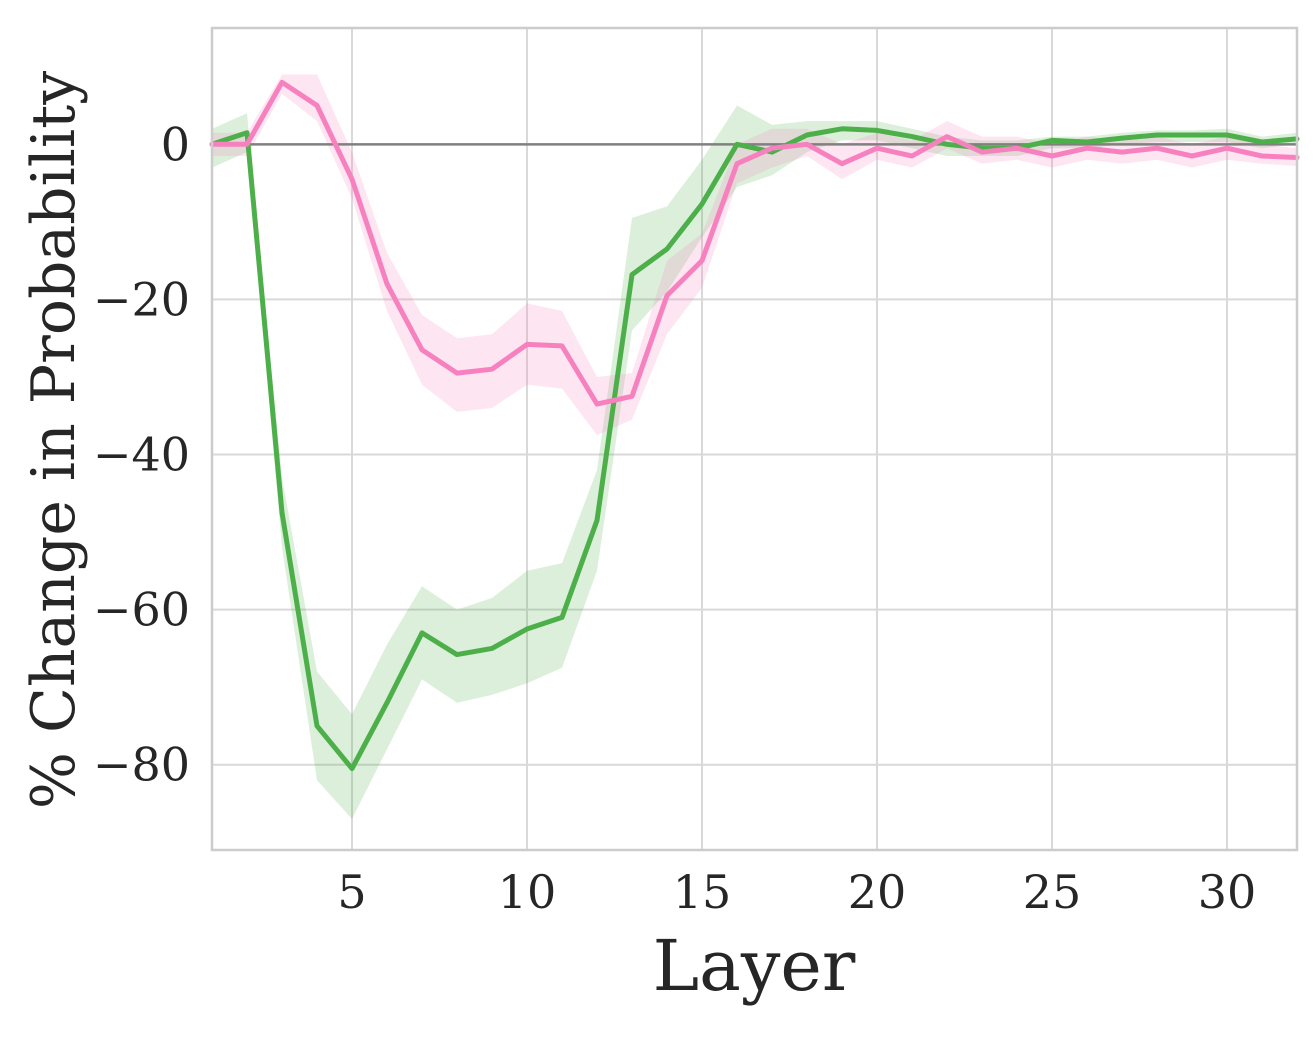 This screenshot has height=1037, width=1316. I want to click on x-tick-label: 15, so click(702, 892).